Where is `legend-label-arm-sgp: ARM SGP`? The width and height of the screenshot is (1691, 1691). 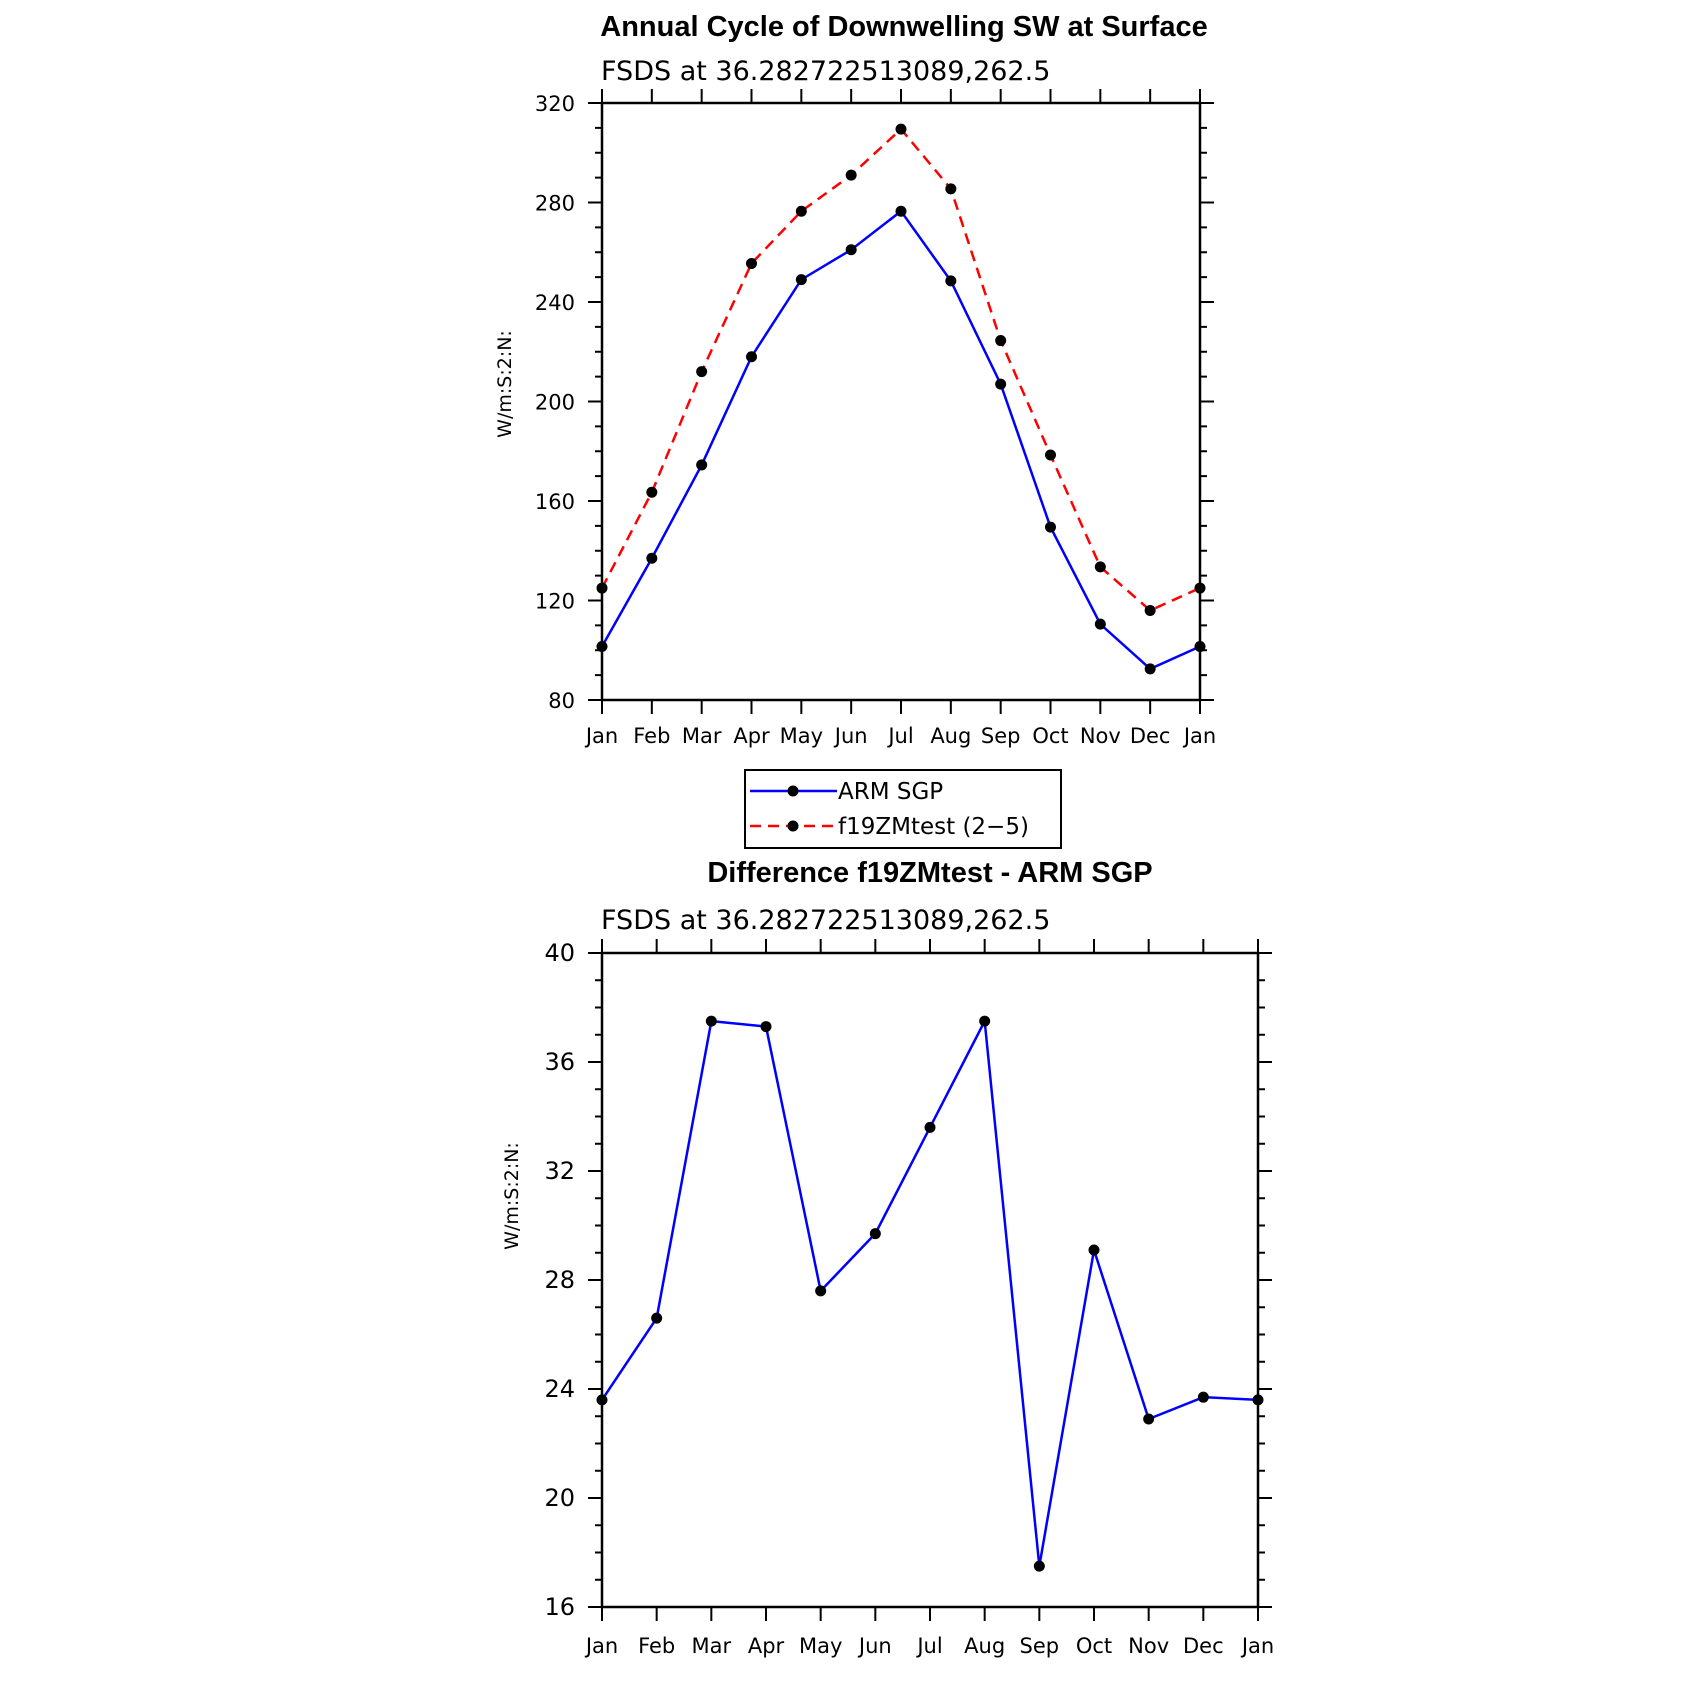 legend-label-arm-sgp: ARM SGP is located at coordinates (890, 792).